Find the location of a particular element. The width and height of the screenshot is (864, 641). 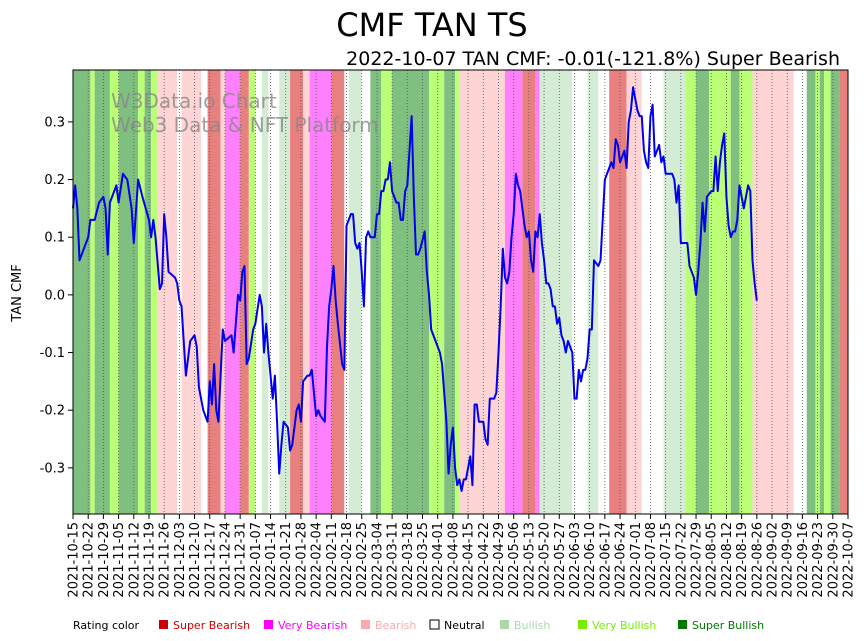

x-tick-label: 2022-03-25 is located at coordinates (423, 560).